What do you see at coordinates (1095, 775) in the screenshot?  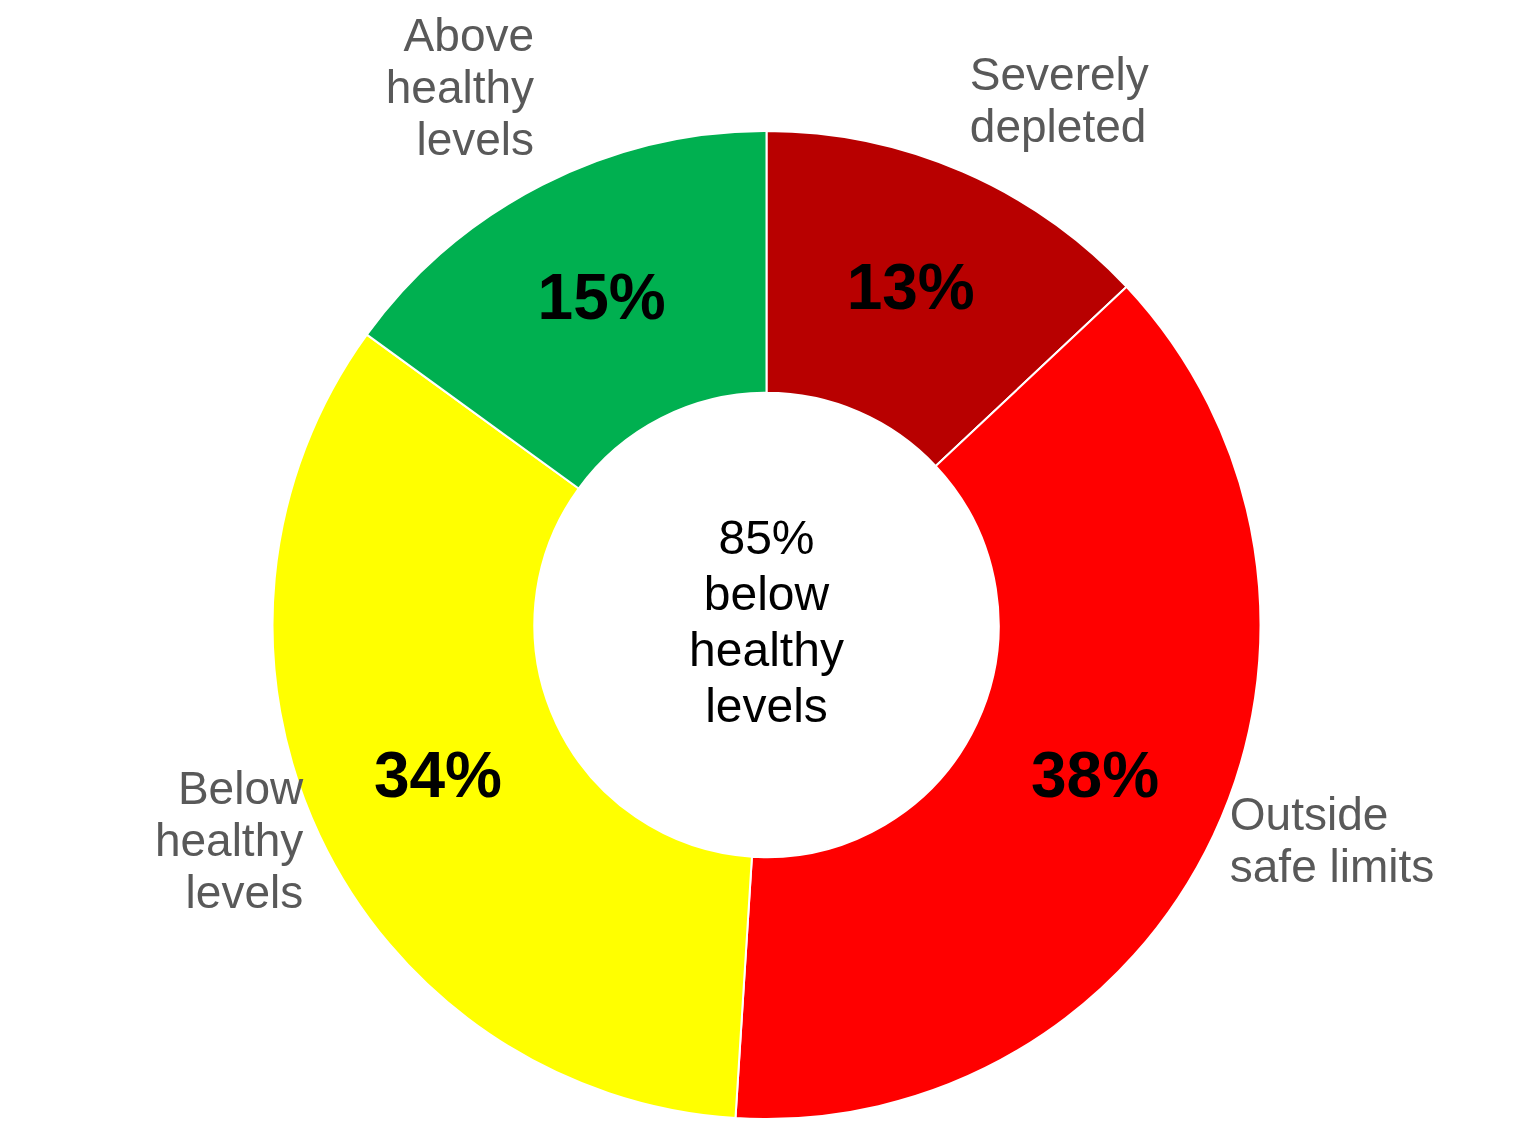 I see `data-label: 38%` at bounding box center [1095, 775].